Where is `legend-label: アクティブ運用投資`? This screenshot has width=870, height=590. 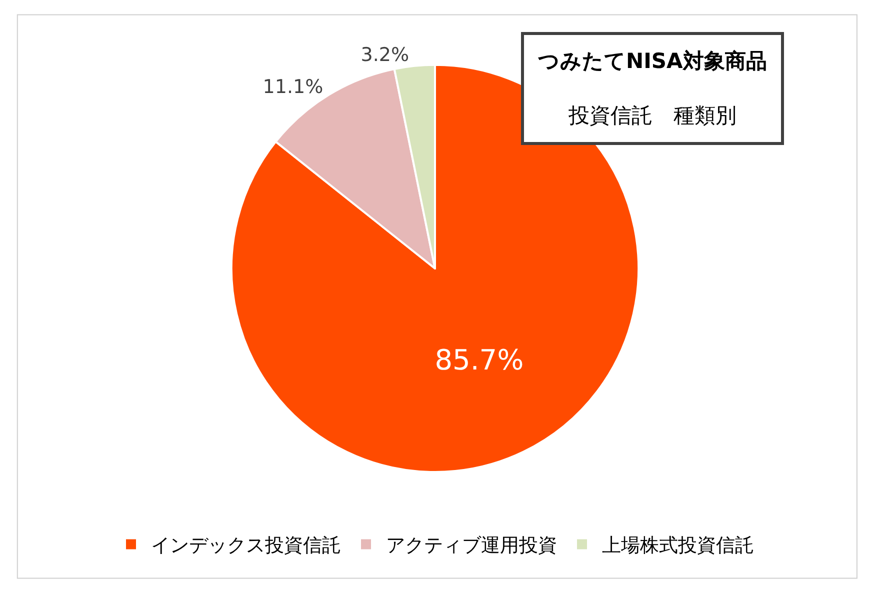
legend-label: アクティブ運用投資 is located at coordinates (471, 545).